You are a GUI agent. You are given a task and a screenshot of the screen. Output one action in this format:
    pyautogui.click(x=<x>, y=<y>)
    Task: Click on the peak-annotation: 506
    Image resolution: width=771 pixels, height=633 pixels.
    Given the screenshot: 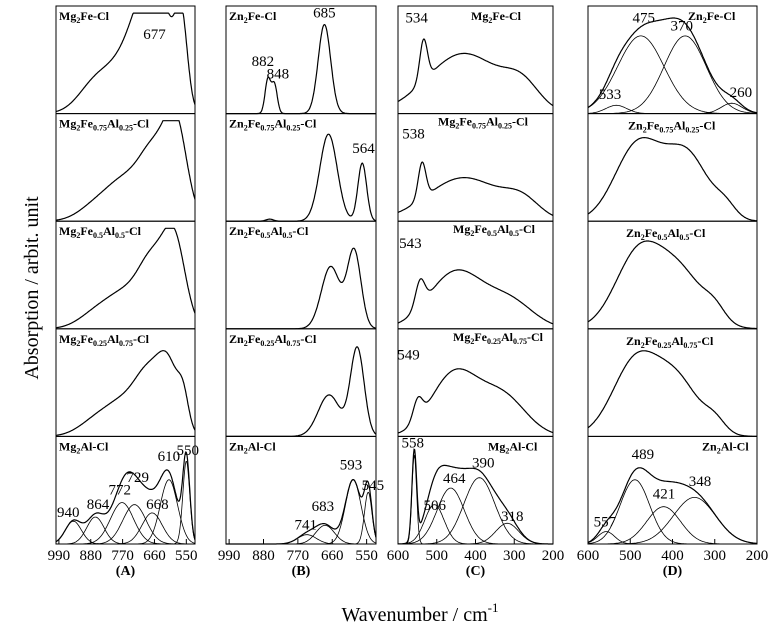 What is the action you would take?
    pyautogui.click(x=435, y=506)
    